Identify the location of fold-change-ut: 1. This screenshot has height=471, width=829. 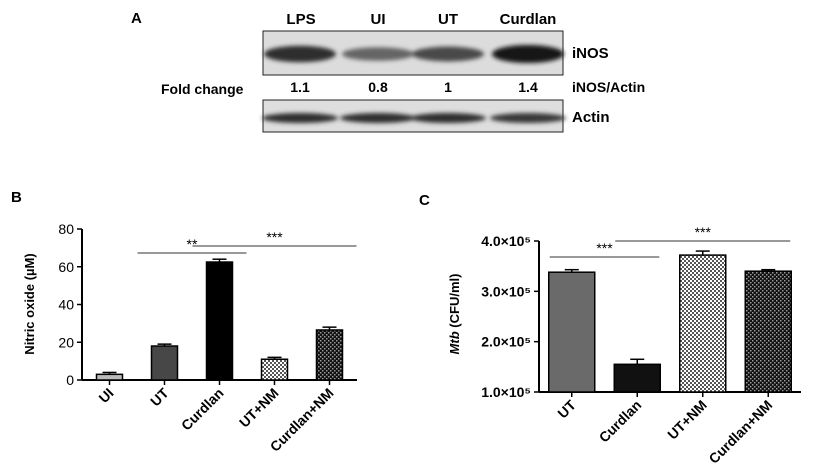
(448, 87).